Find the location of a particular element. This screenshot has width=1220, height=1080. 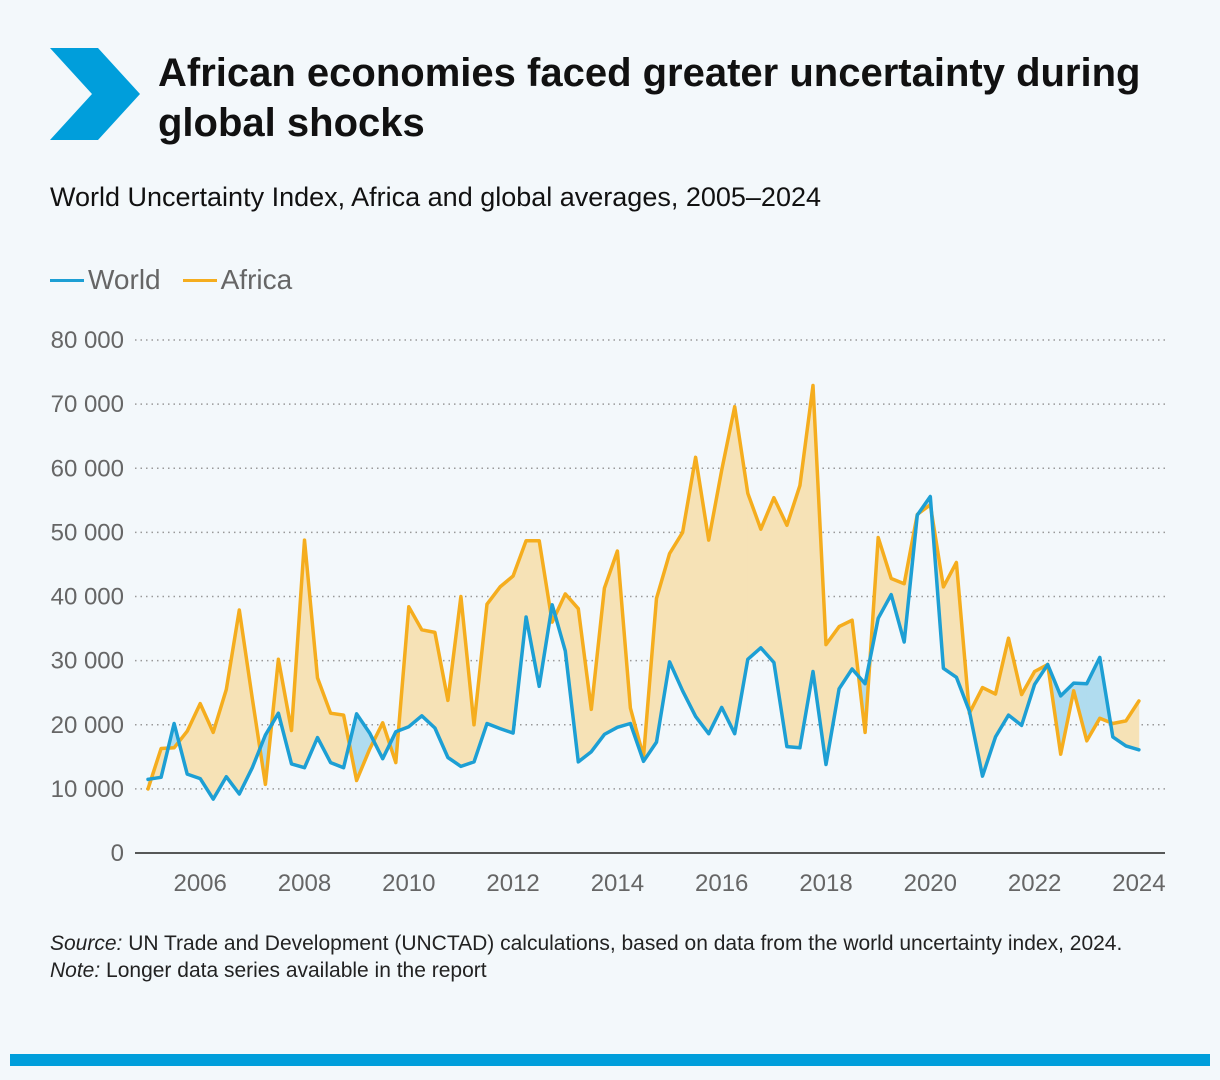

y-tick-label: 30 000 is located at coordinates (87, 661).